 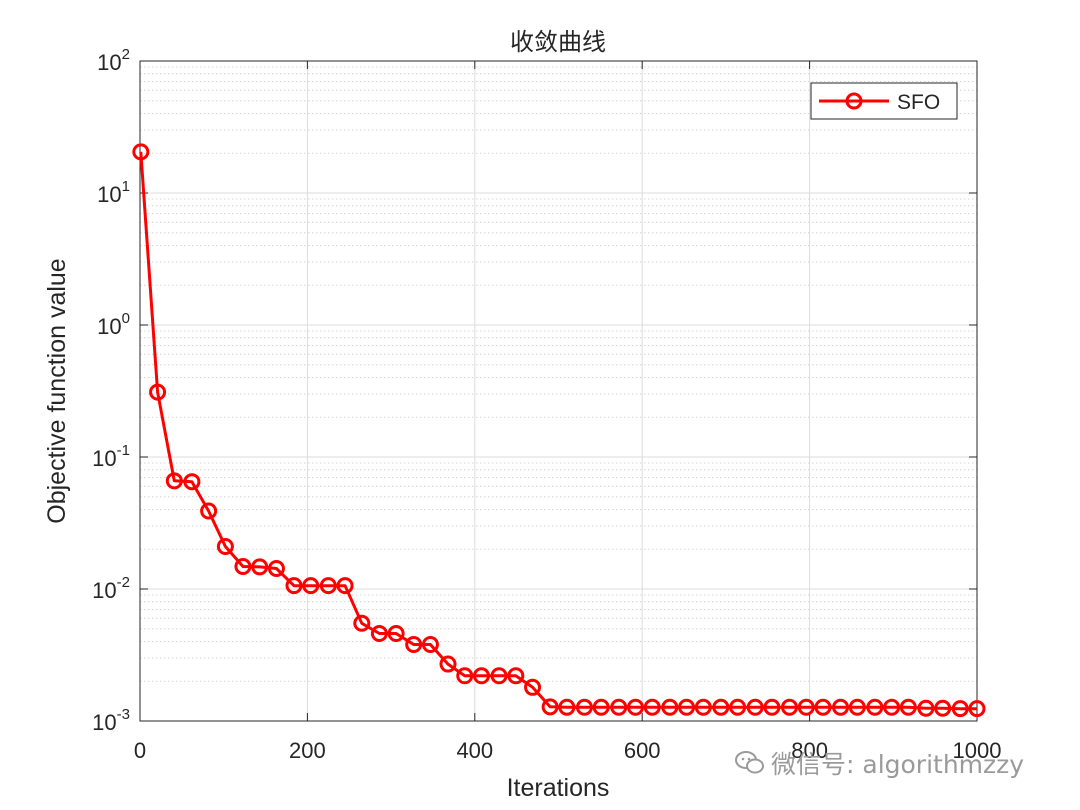 What do you see at coordinates (884, 101) in the screenshot?
I see `legend: SFO` at bounding box center [884, 101].